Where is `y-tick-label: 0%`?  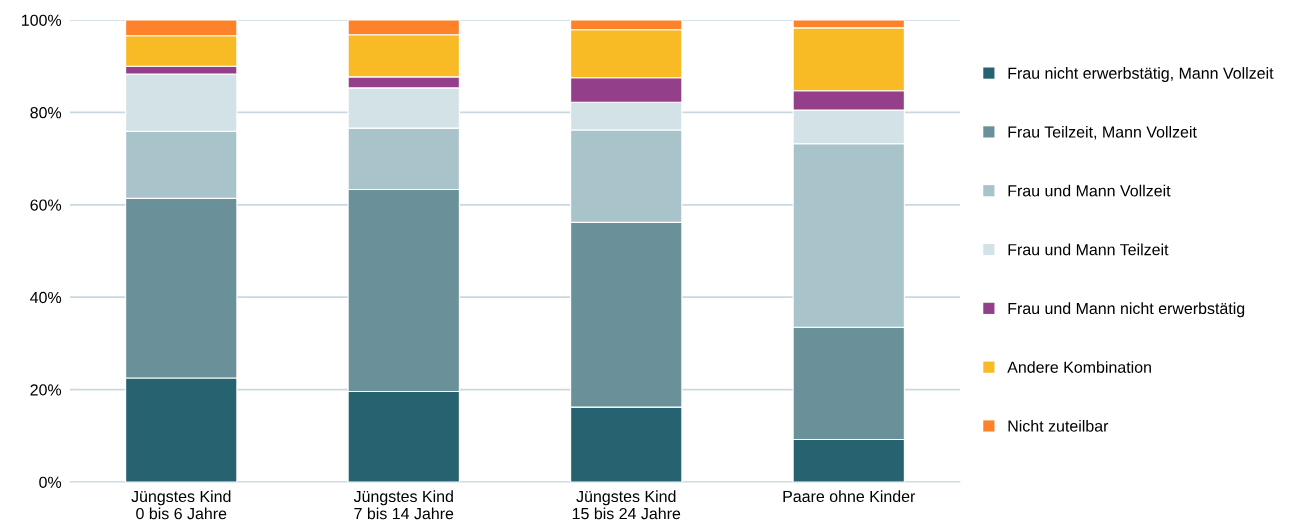
y-tick-label: 0% is located at coordinates (50, 482).